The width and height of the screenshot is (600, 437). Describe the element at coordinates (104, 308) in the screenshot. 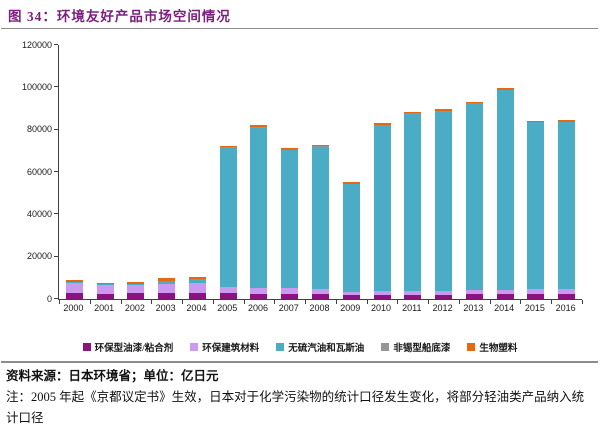

I see `x-tick-label: 2001` at that location.